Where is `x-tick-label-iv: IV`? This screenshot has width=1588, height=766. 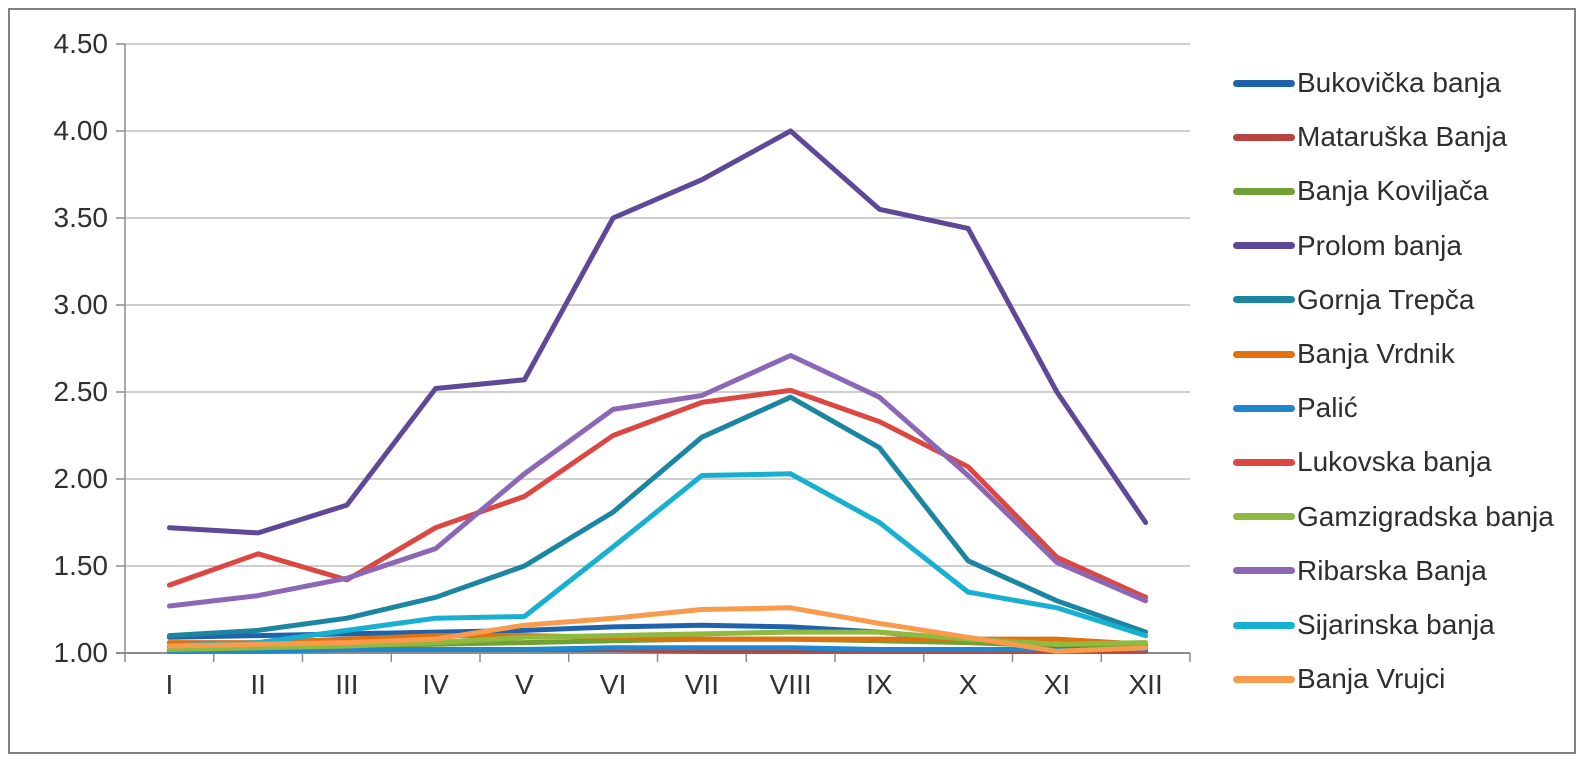
x-tick-label-iv: IV is located at coordinates (435, 684).